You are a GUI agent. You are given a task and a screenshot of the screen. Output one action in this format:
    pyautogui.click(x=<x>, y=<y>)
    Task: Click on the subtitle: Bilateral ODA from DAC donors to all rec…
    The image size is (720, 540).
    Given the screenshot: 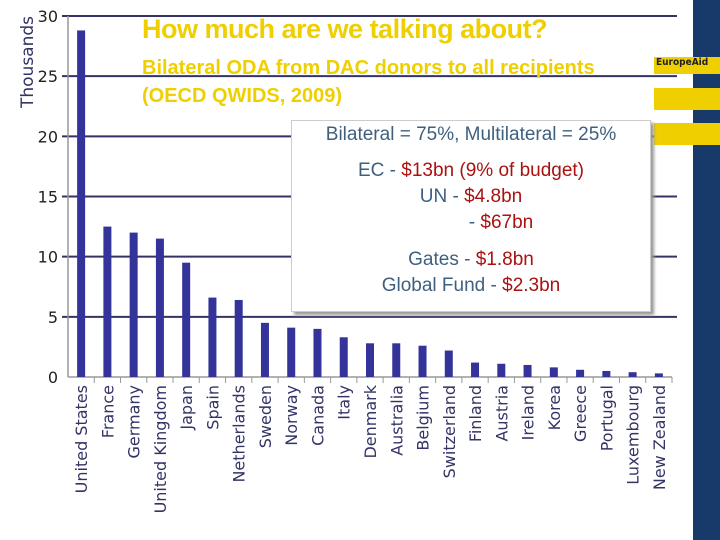 What is the action you would take?
    pyautogui.click(x=368, y=82)
    